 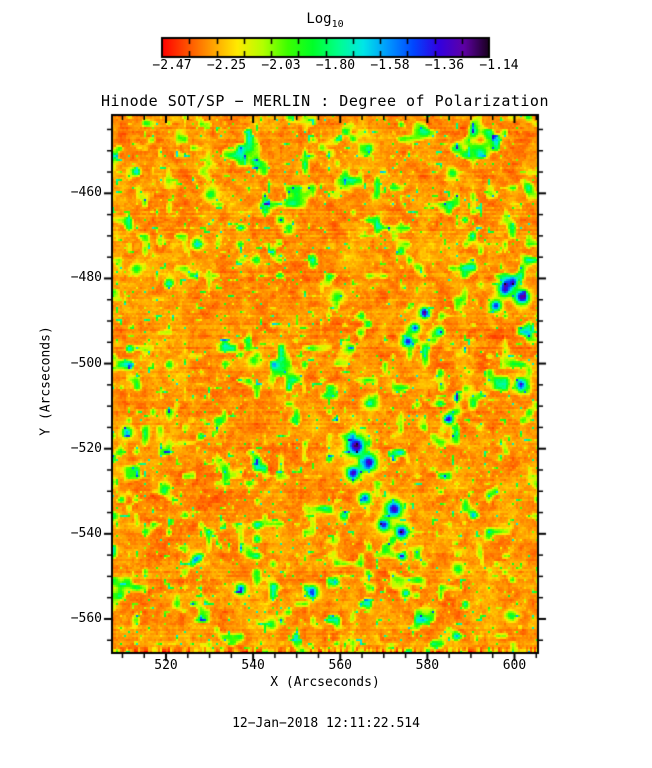 I want to click on colorbar-title: Log10, so click(x=324, y=20).